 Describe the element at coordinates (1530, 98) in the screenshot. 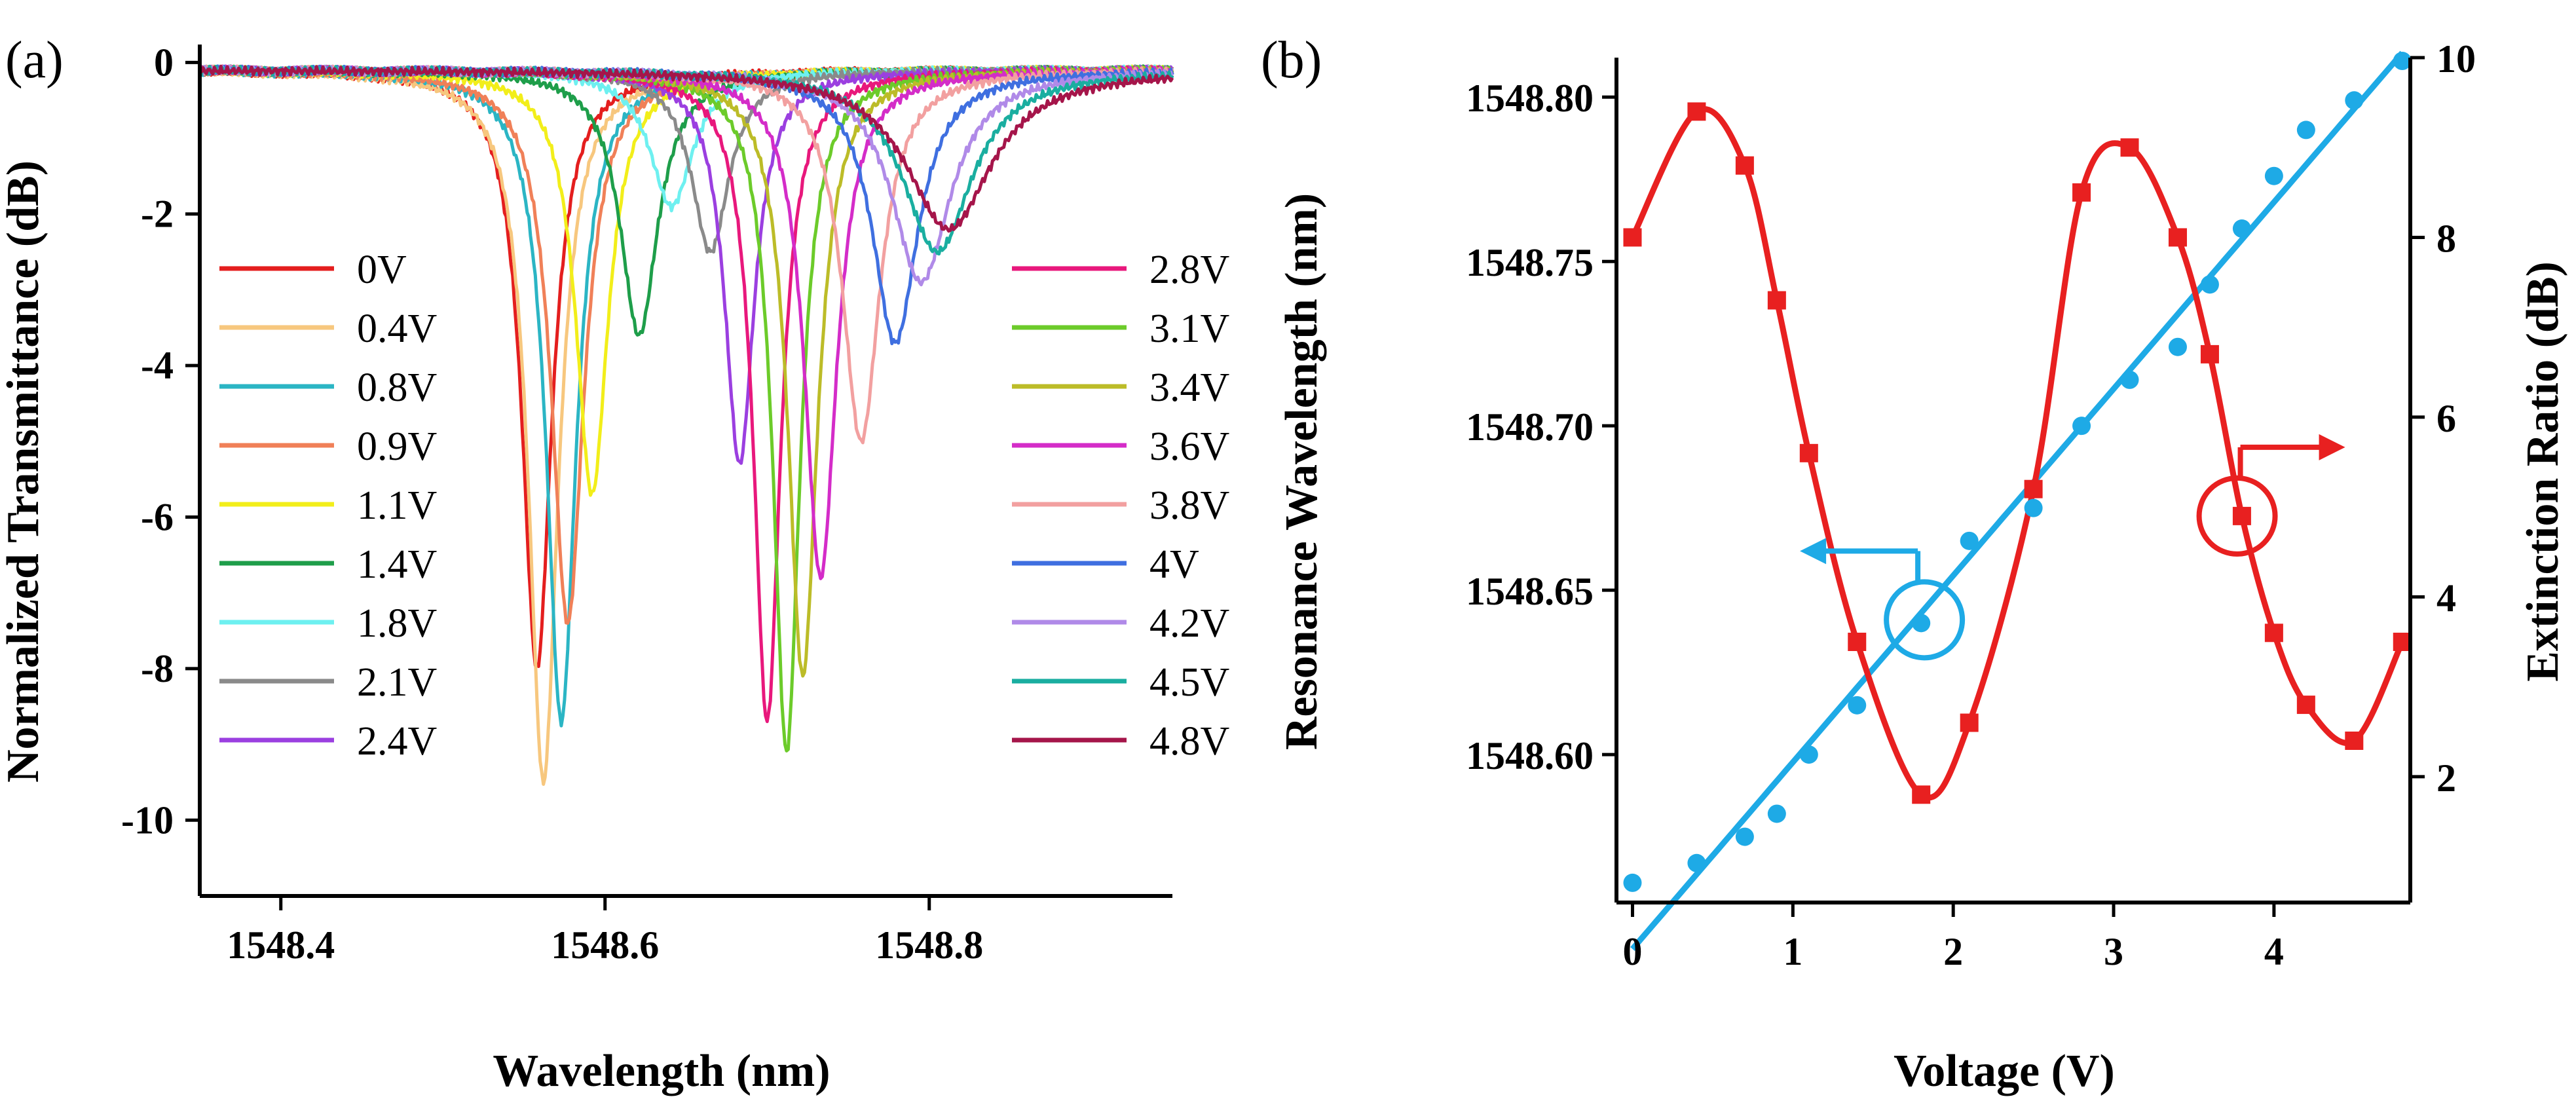

I see `y-tick-label-left: 1548.80` at that location.